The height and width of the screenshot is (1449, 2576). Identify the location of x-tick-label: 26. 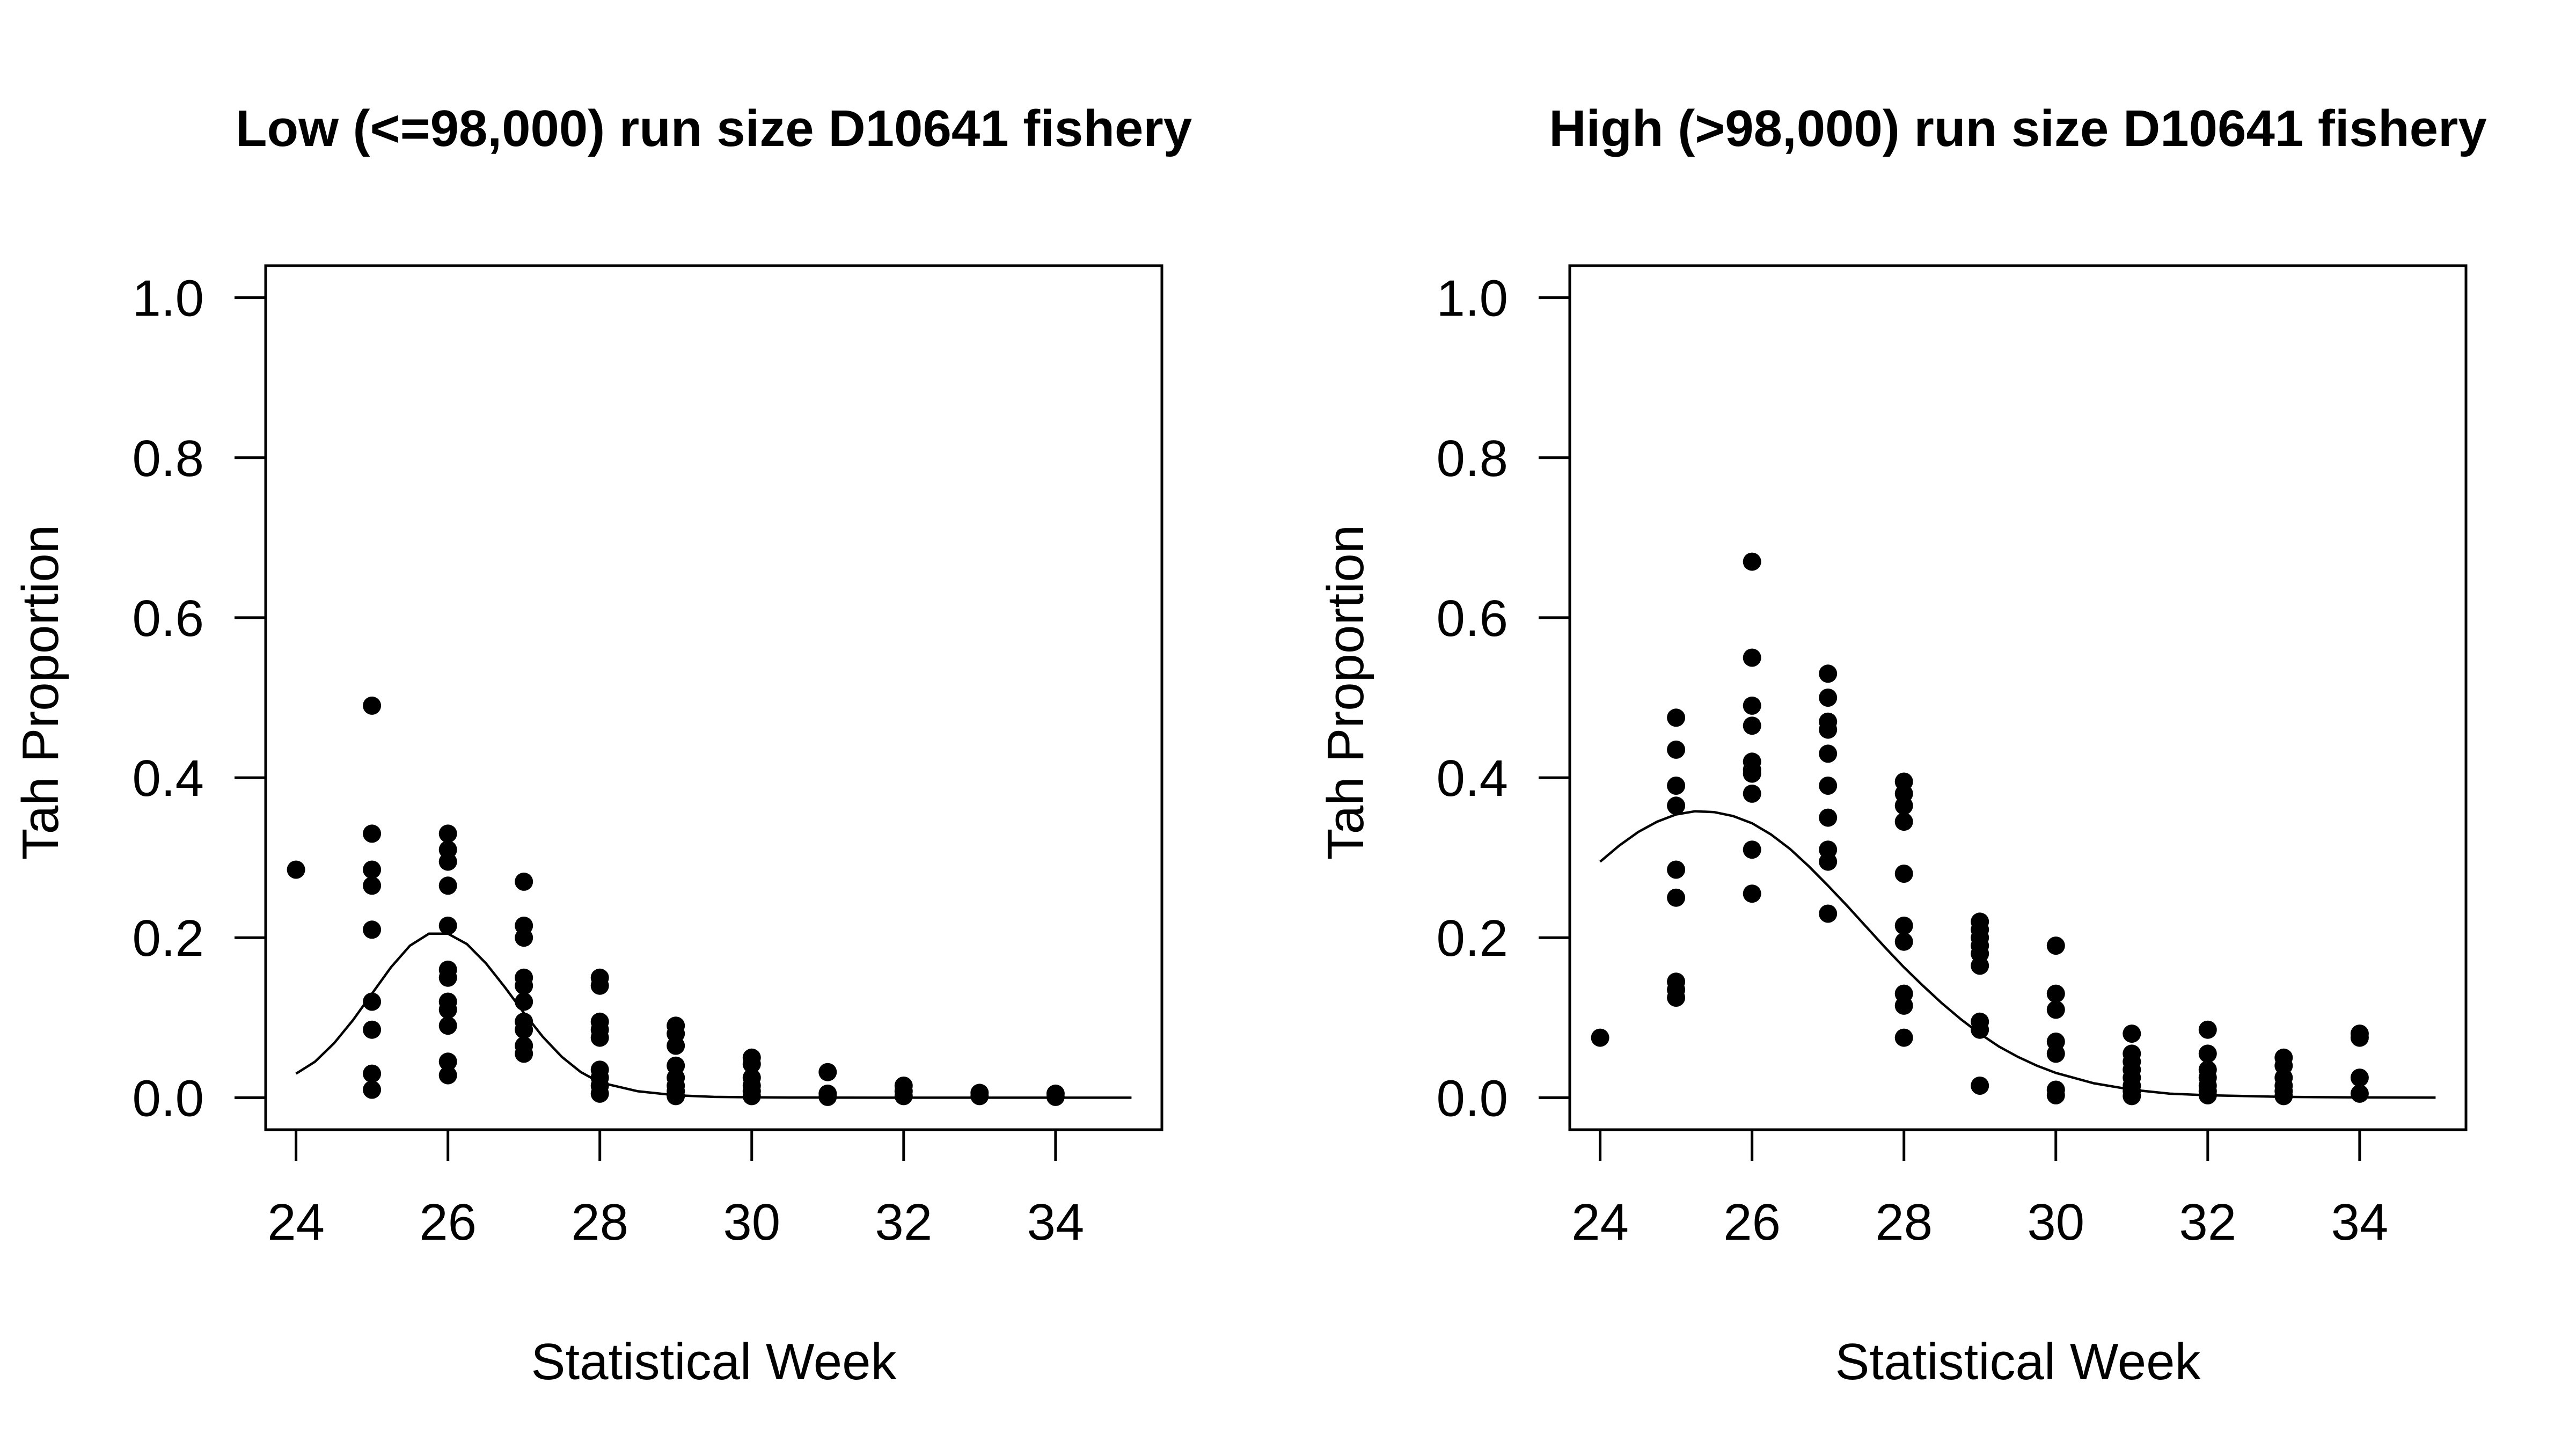
(1752, 1222).